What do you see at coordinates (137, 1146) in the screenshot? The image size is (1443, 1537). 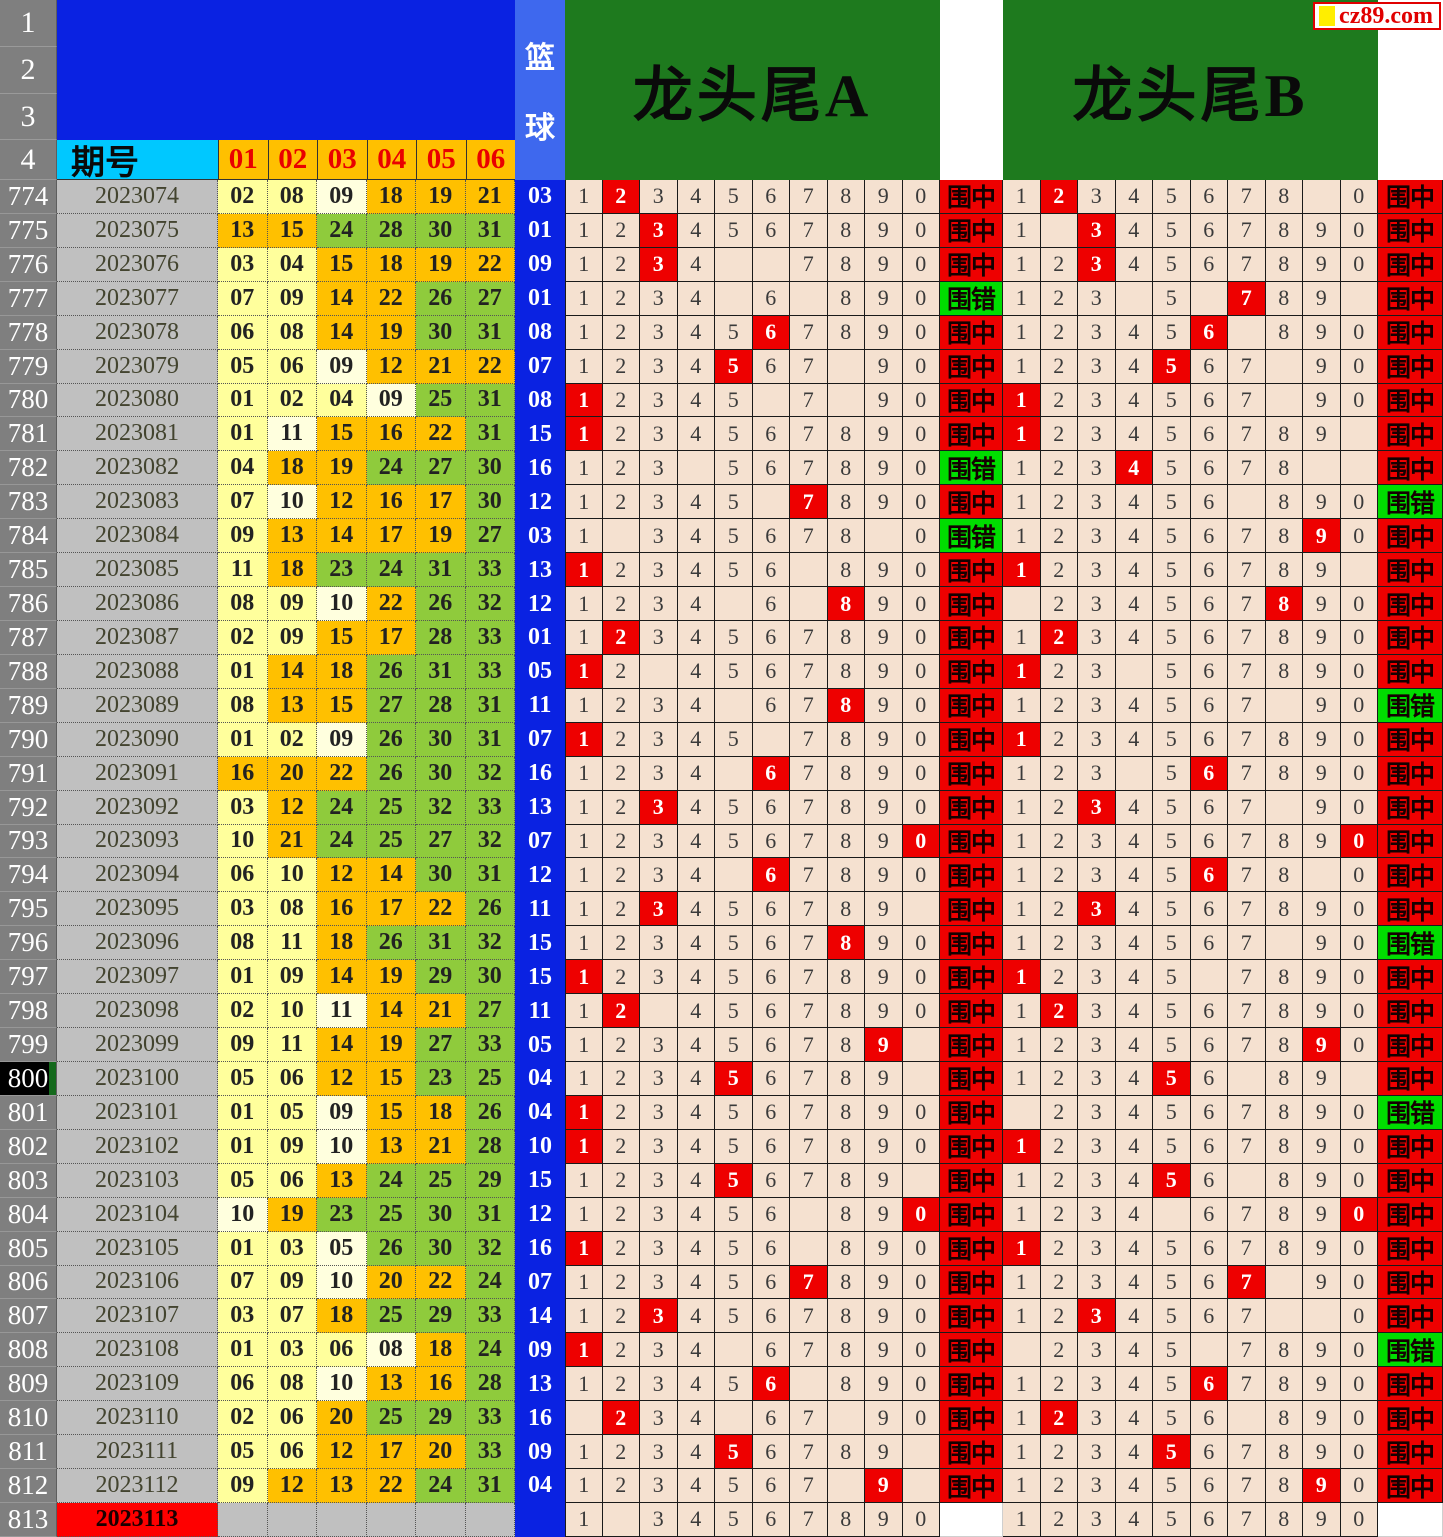 I see `period-cell: 2023102` at bounding box center [137, 1146].